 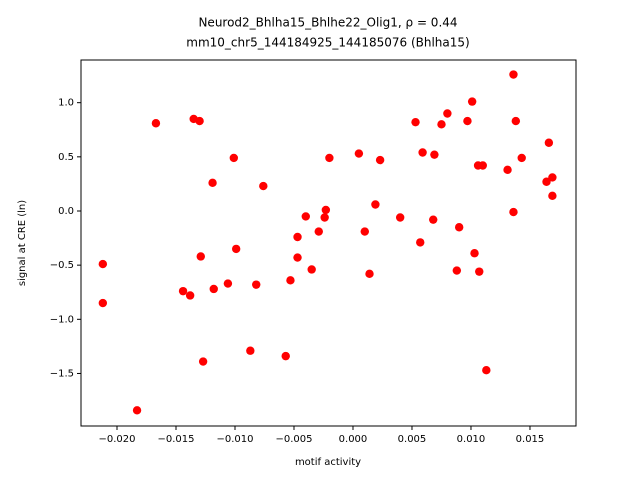 What do you see at coordinates (471, 439) in the screenshot?
I see `x-tick-label: 0.010` at bounding box center [471, 439].